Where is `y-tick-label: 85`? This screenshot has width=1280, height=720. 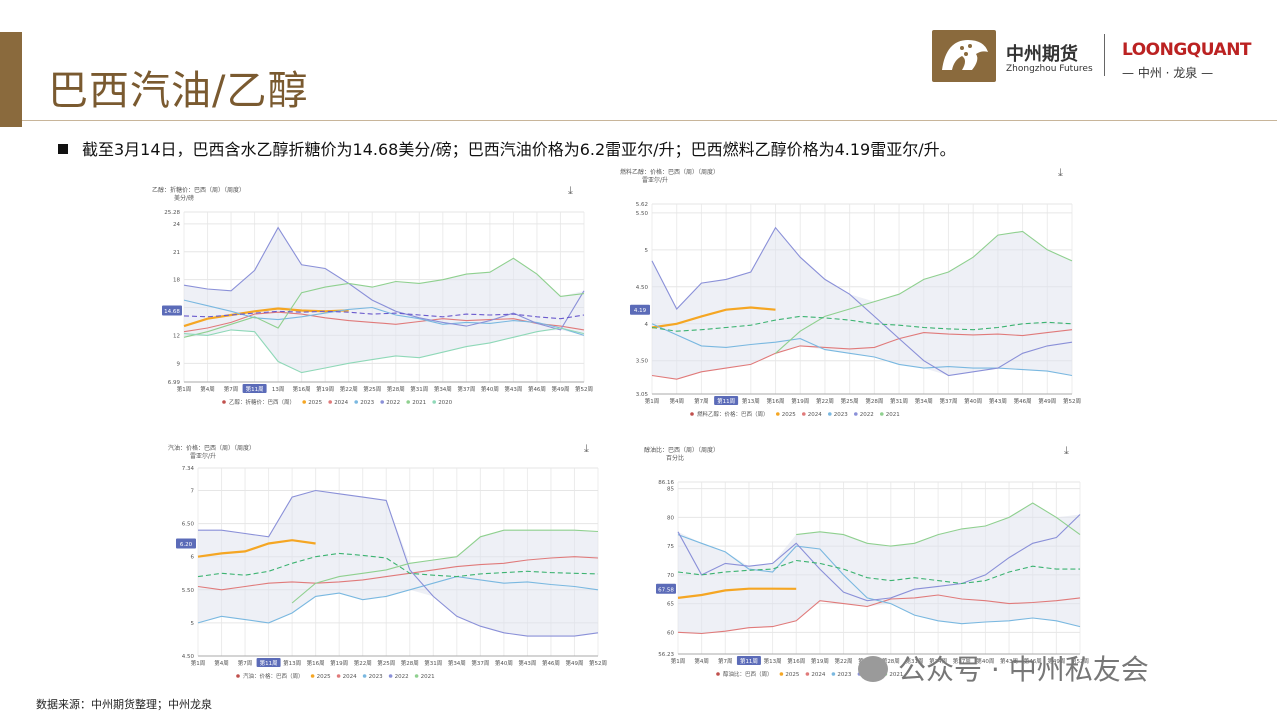 y-tick-label: 85 is located at coordinates (670, 490).